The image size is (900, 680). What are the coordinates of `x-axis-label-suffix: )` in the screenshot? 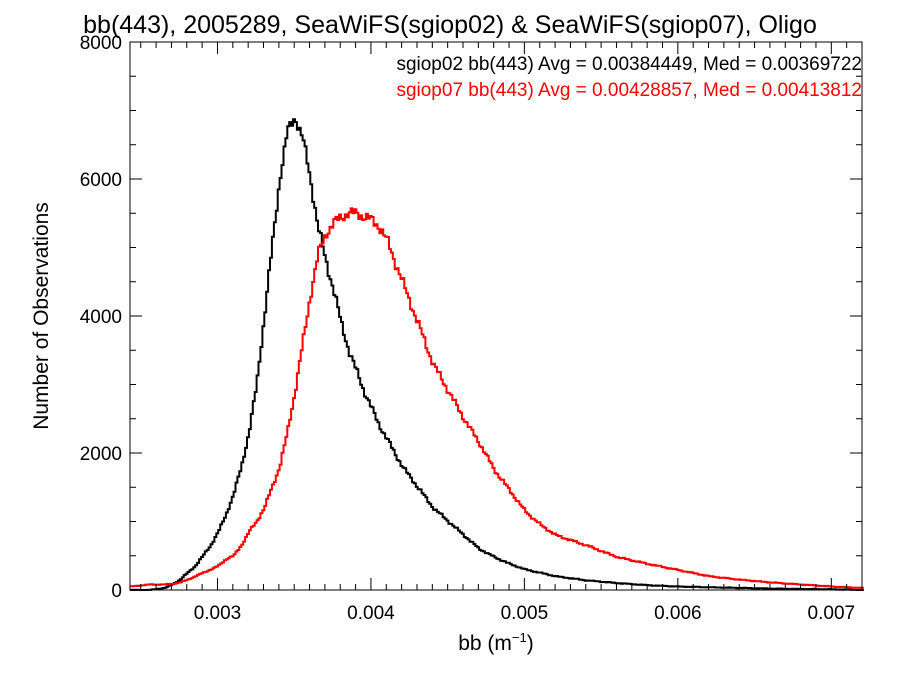 It's located at (530, 643).